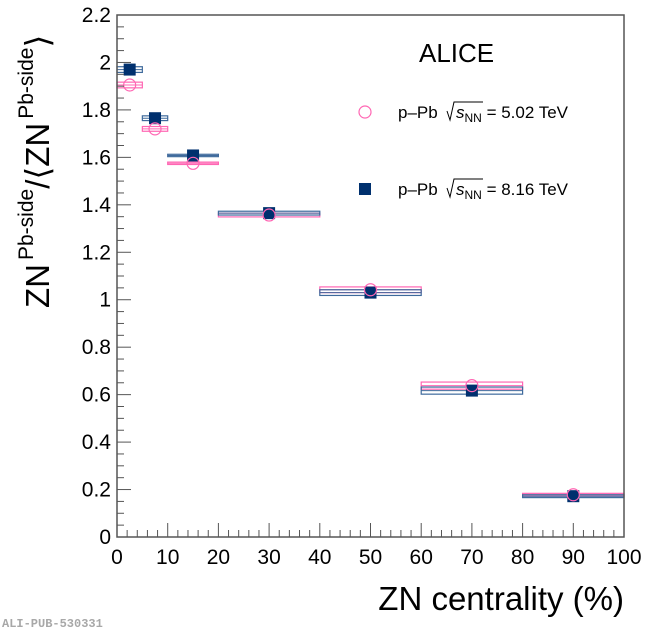  What do you see at coordinates (96, 347) in the screenshot?
I see `y-tick-label: 0.8` at bounding box center [96, 347].